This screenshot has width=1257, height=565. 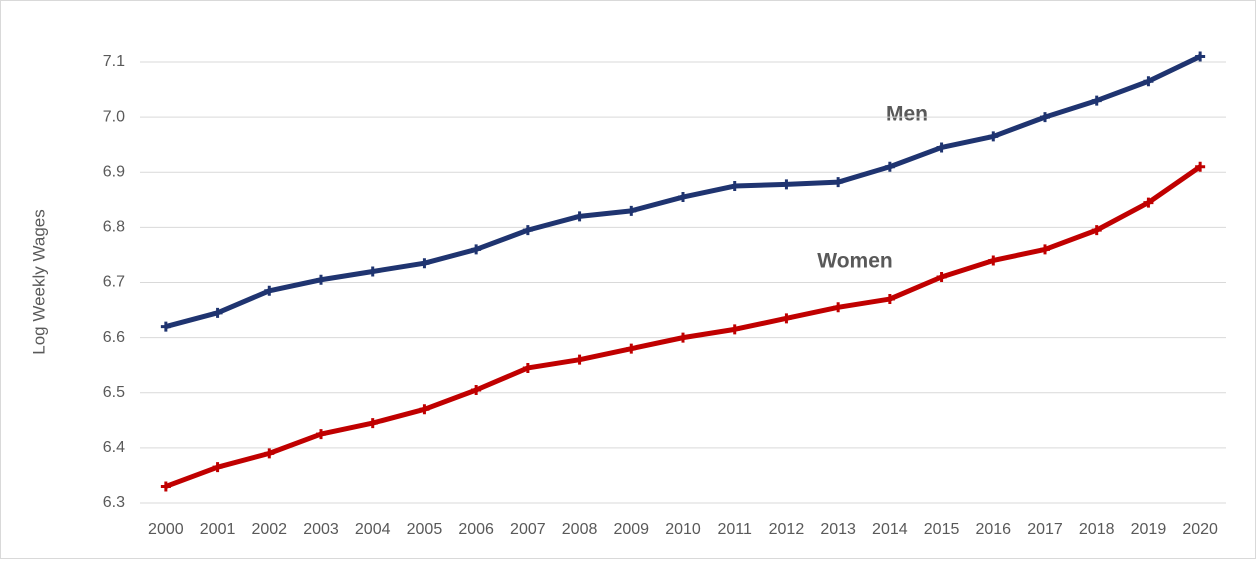 What do you see at coordinates (1200, 529) in the screenshot?
I see `x-tick-label: 2020` at bounding box center [1200, 529].